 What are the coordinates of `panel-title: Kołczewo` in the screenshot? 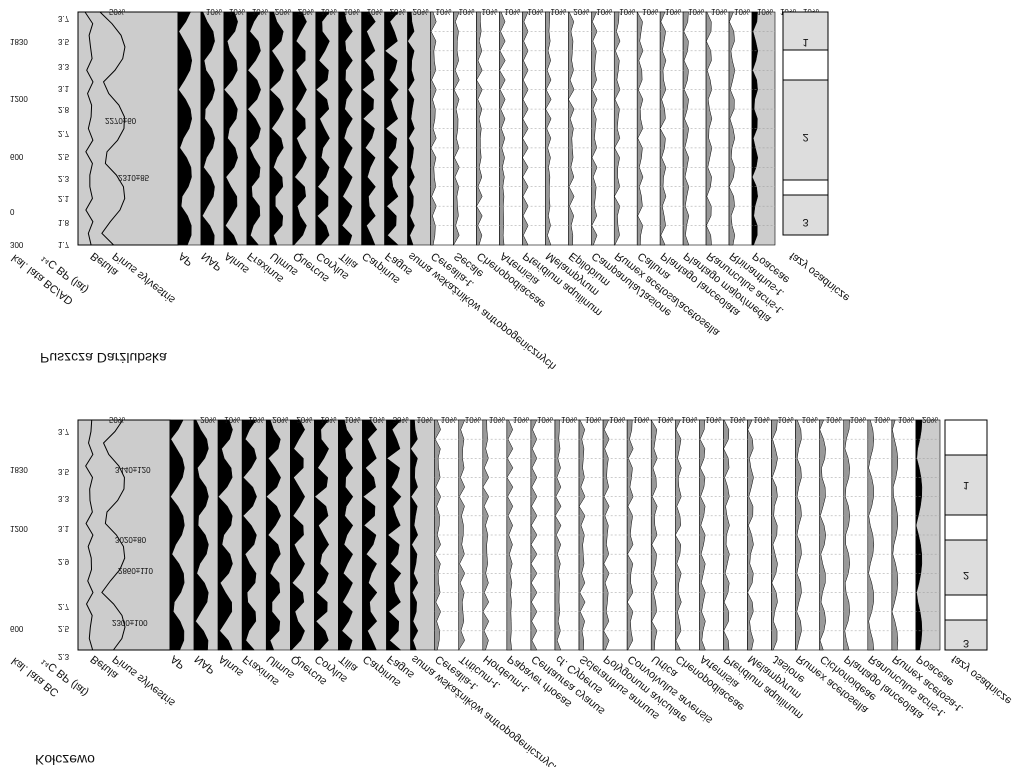 It's located at (65, 759).